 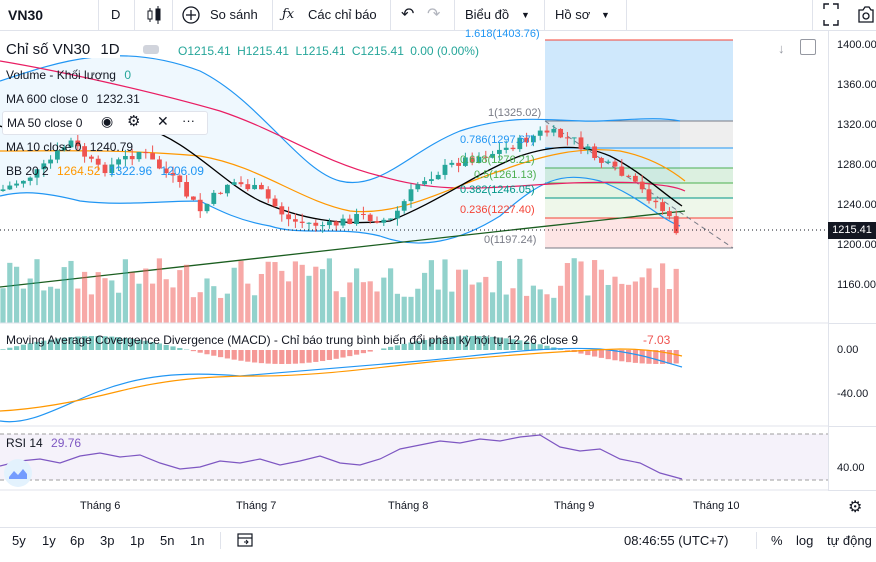 What do you see at coordinates (337, 15) in the screenshot?
I see `indicators-button: ƒx Các chỉ báo` at bounding box center [337, 15].